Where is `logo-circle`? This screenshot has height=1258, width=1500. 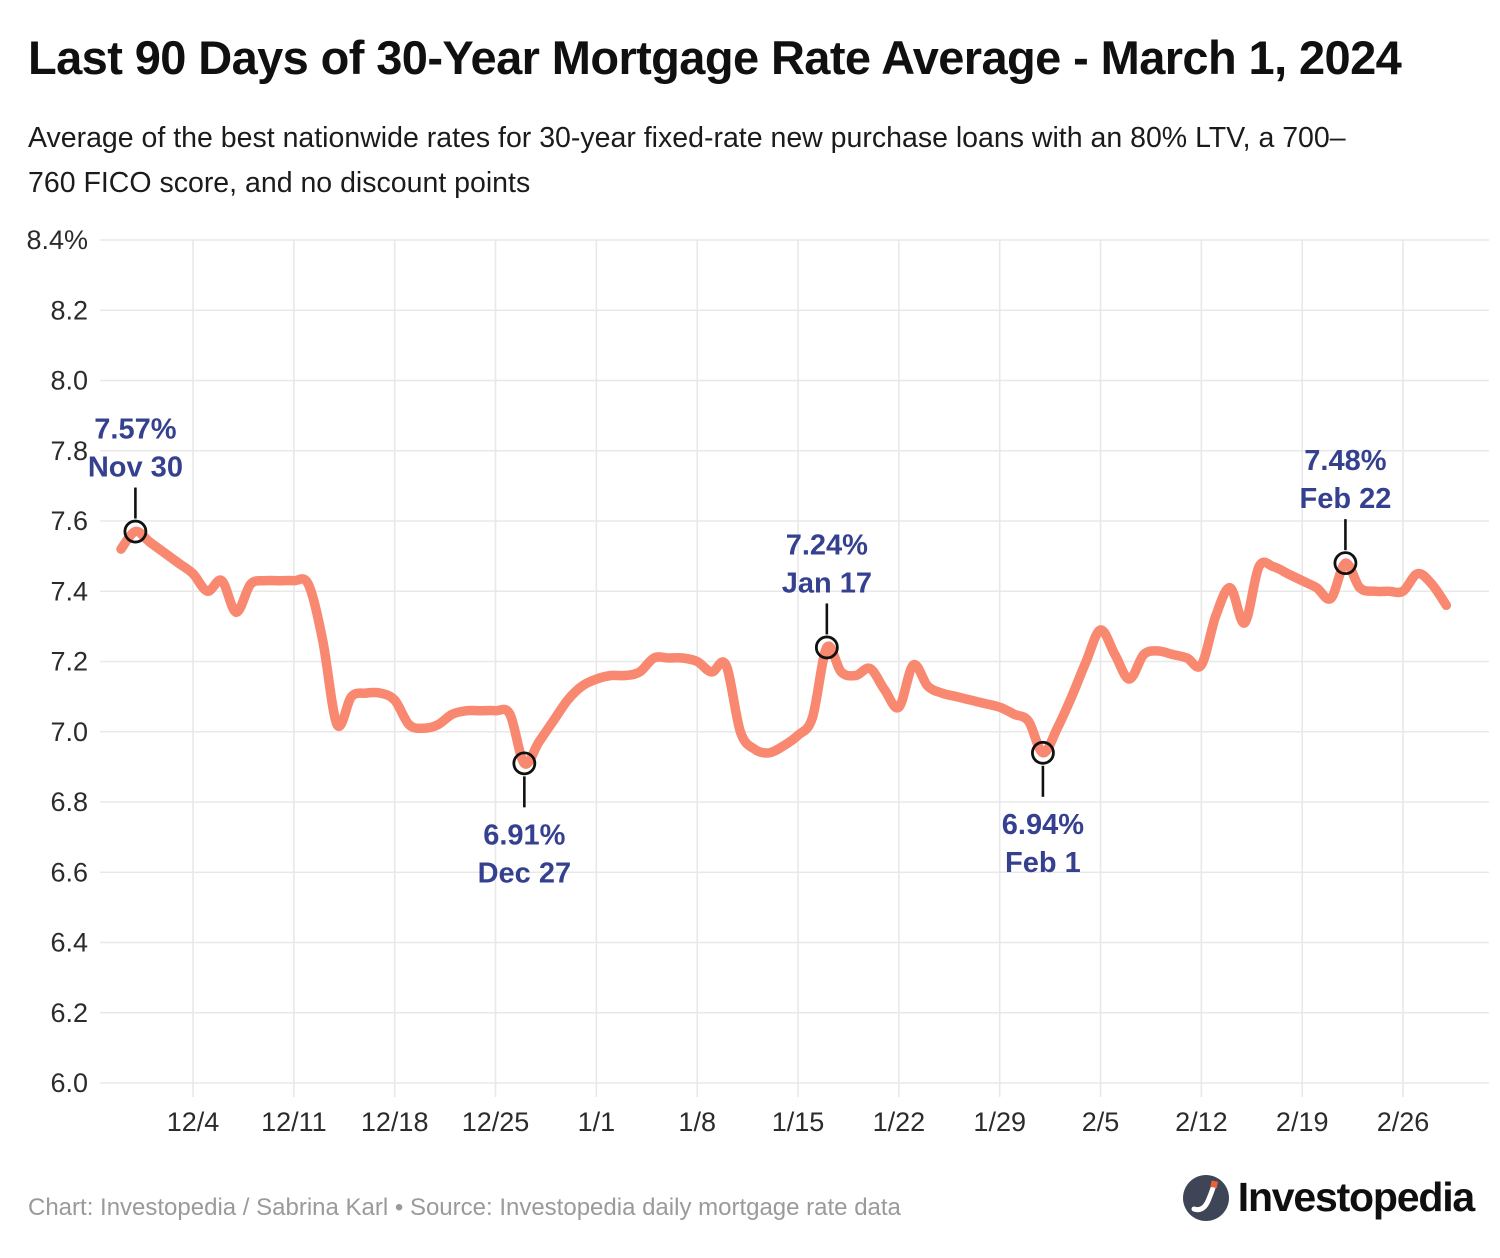 logo-circle is located at coordinates (1205, 1197).